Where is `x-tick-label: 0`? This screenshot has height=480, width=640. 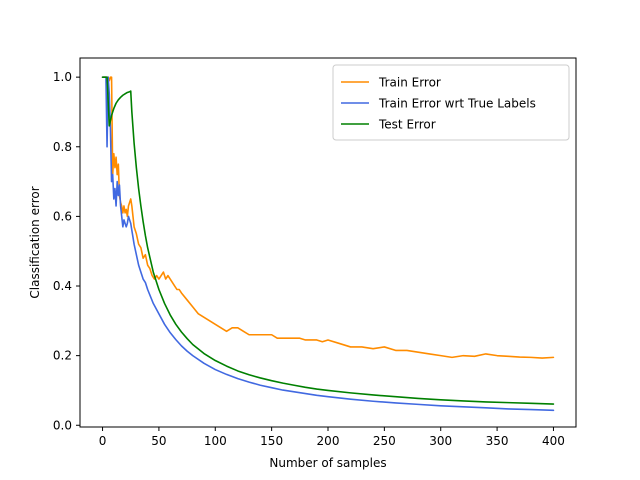
x-tick-label: 0 is located at coordinates (103, 441).